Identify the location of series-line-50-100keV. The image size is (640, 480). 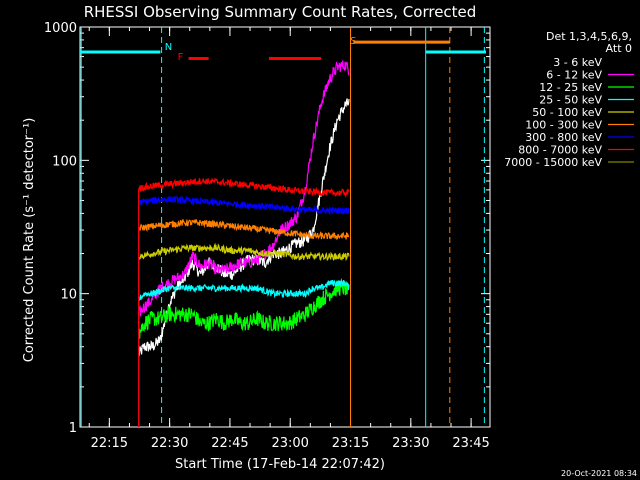
(244, 334).